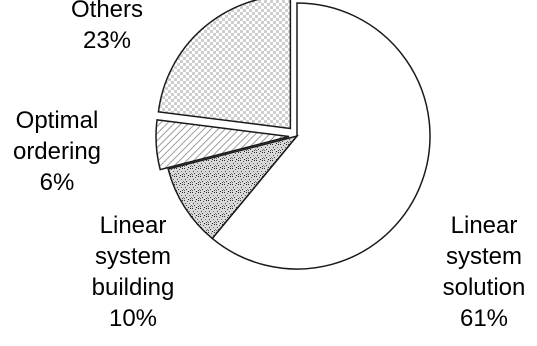 This screenshot has width=537, height=346. What do you see at coordinates (107, 40) in the screenshot?
I see `slice-percent-label: 23%` at bounding box center [107, 40].